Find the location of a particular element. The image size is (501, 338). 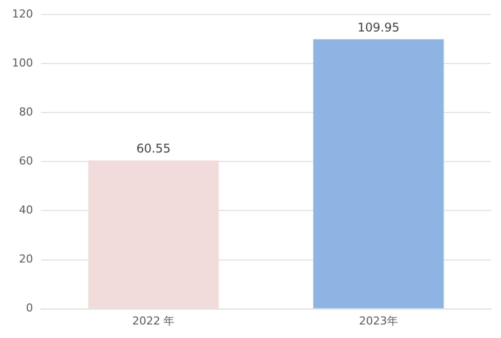

data-label: 109.95 is located at coordinates (379, 27).